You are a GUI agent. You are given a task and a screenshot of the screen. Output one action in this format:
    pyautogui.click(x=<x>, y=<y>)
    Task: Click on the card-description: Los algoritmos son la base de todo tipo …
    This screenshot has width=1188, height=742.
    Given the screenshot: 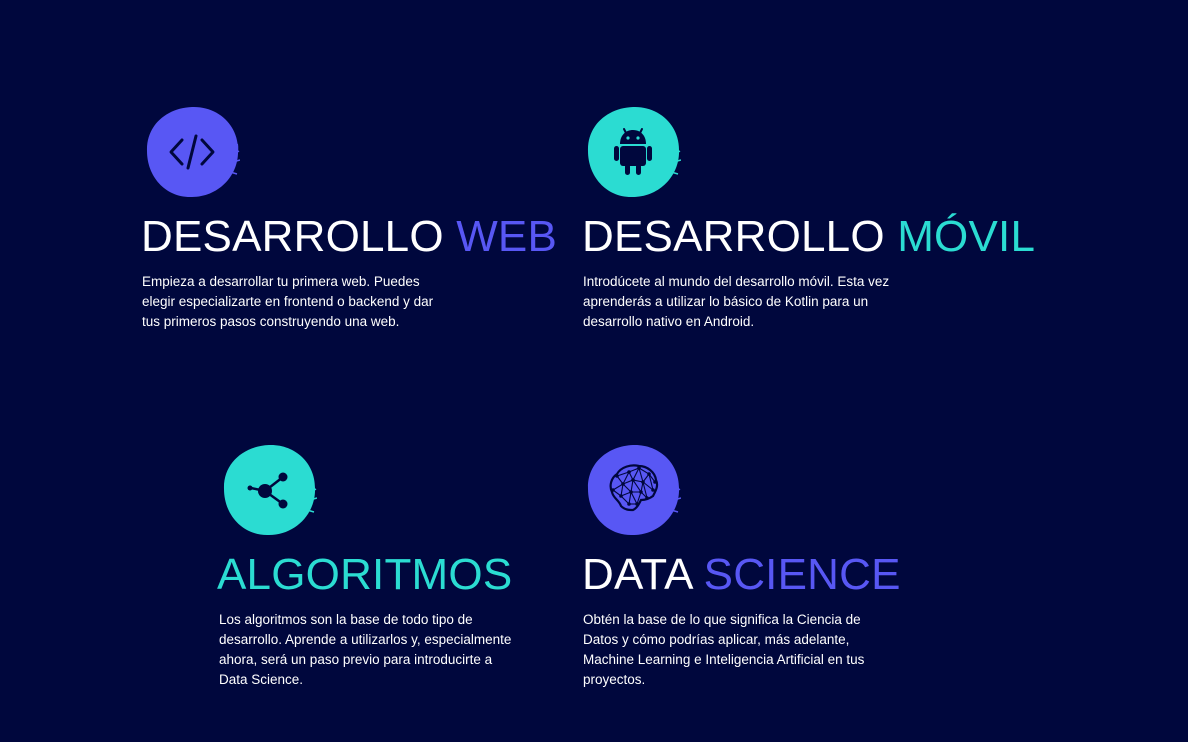 What is the action you would take?
    pyautogui.click(x=365, y=649)
    